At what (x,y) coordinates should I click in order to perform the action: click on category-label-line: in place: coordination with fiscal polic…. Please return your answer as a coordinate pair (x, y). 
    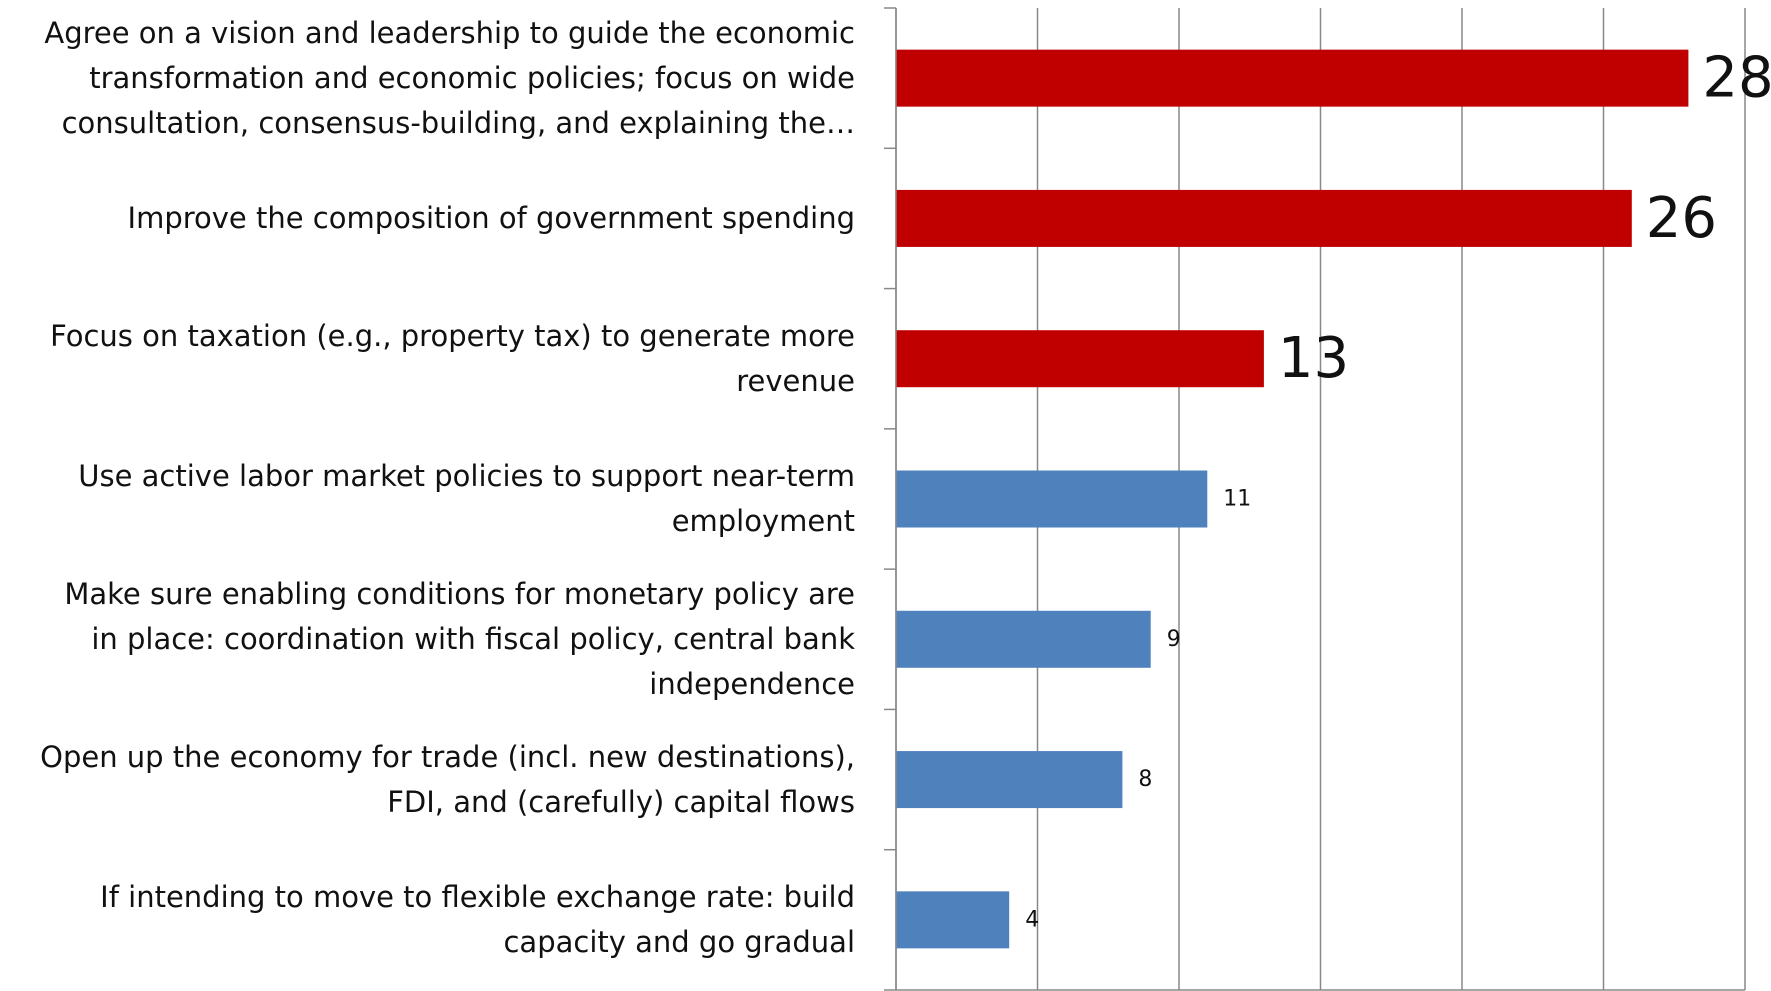
    Looking at the image, I should click on (473, 638).